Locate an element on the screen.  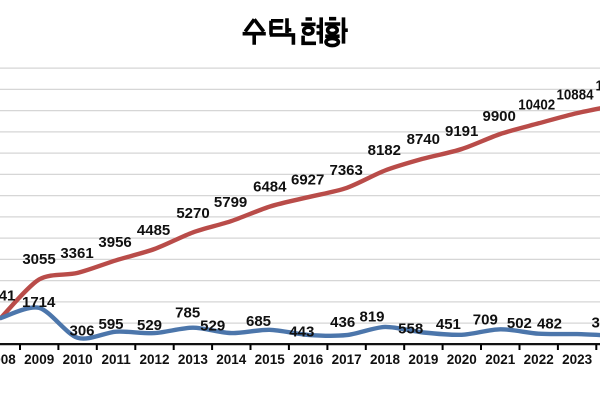
svg-text: 709 is located at coordinates (485, 319).